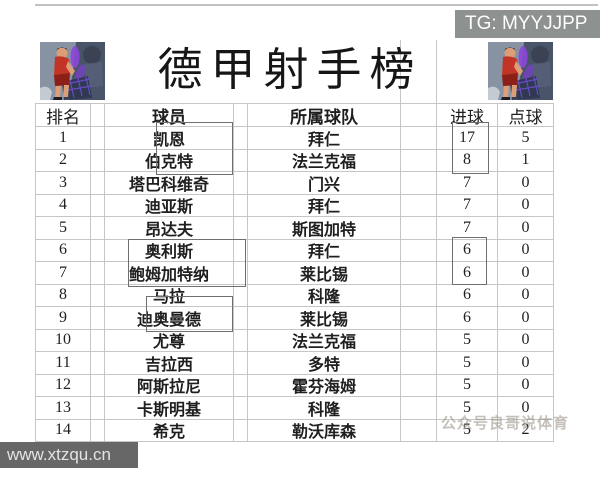  What do you see at coordinates (169, 430) in the screenshot?
I see `cell-player: 希克` at bounding box center [169, 430].